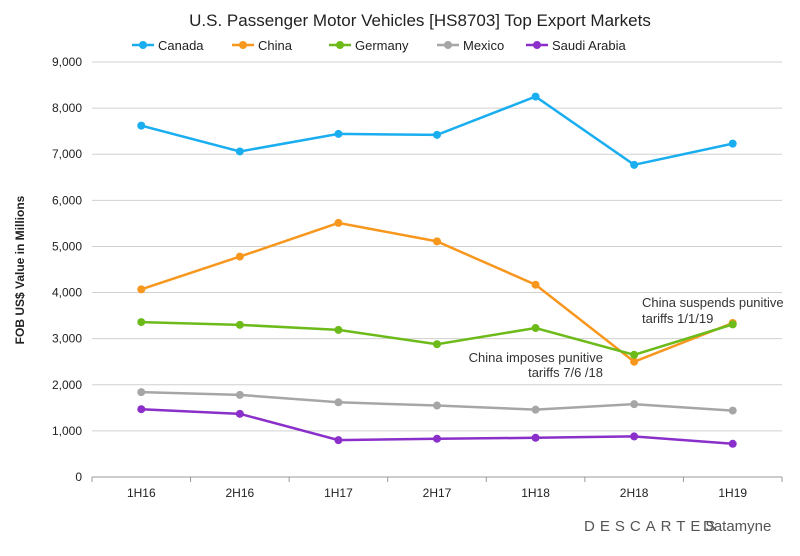 Image resolution: width=800 pixels, height=556 pixels. What do you see at coordinates (20, 269) in the screenshot?
I see `y-axis-label: FOB US$ Value in Millions` at bounding box center [20, 269].